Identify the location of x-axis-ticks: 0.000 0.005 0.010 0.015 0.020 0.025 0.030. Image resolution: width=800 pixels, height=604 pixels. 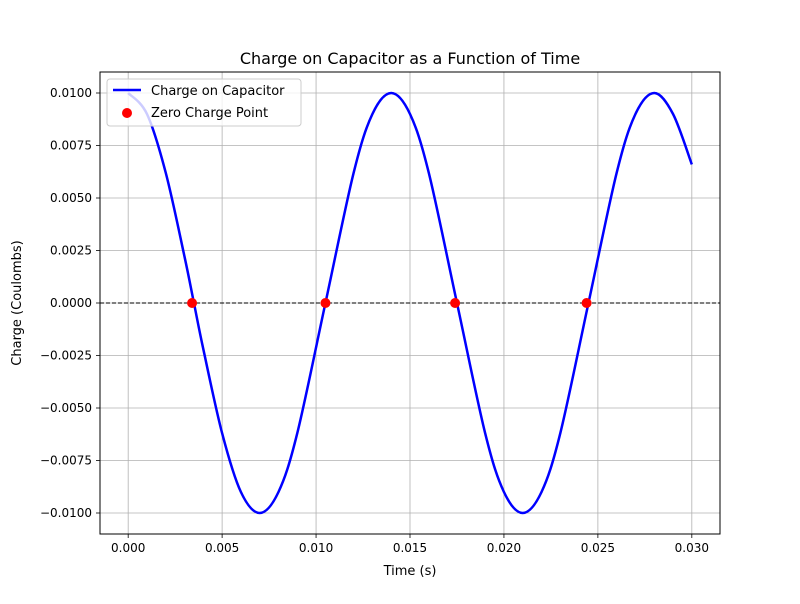
(410, 544).